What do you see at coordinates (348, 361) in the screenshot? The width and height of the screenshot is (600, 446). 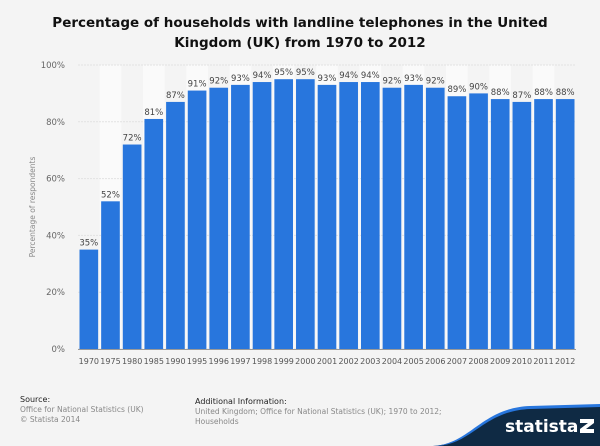 I see `x-tick-label: 2002` at bounding box center [348, 361].